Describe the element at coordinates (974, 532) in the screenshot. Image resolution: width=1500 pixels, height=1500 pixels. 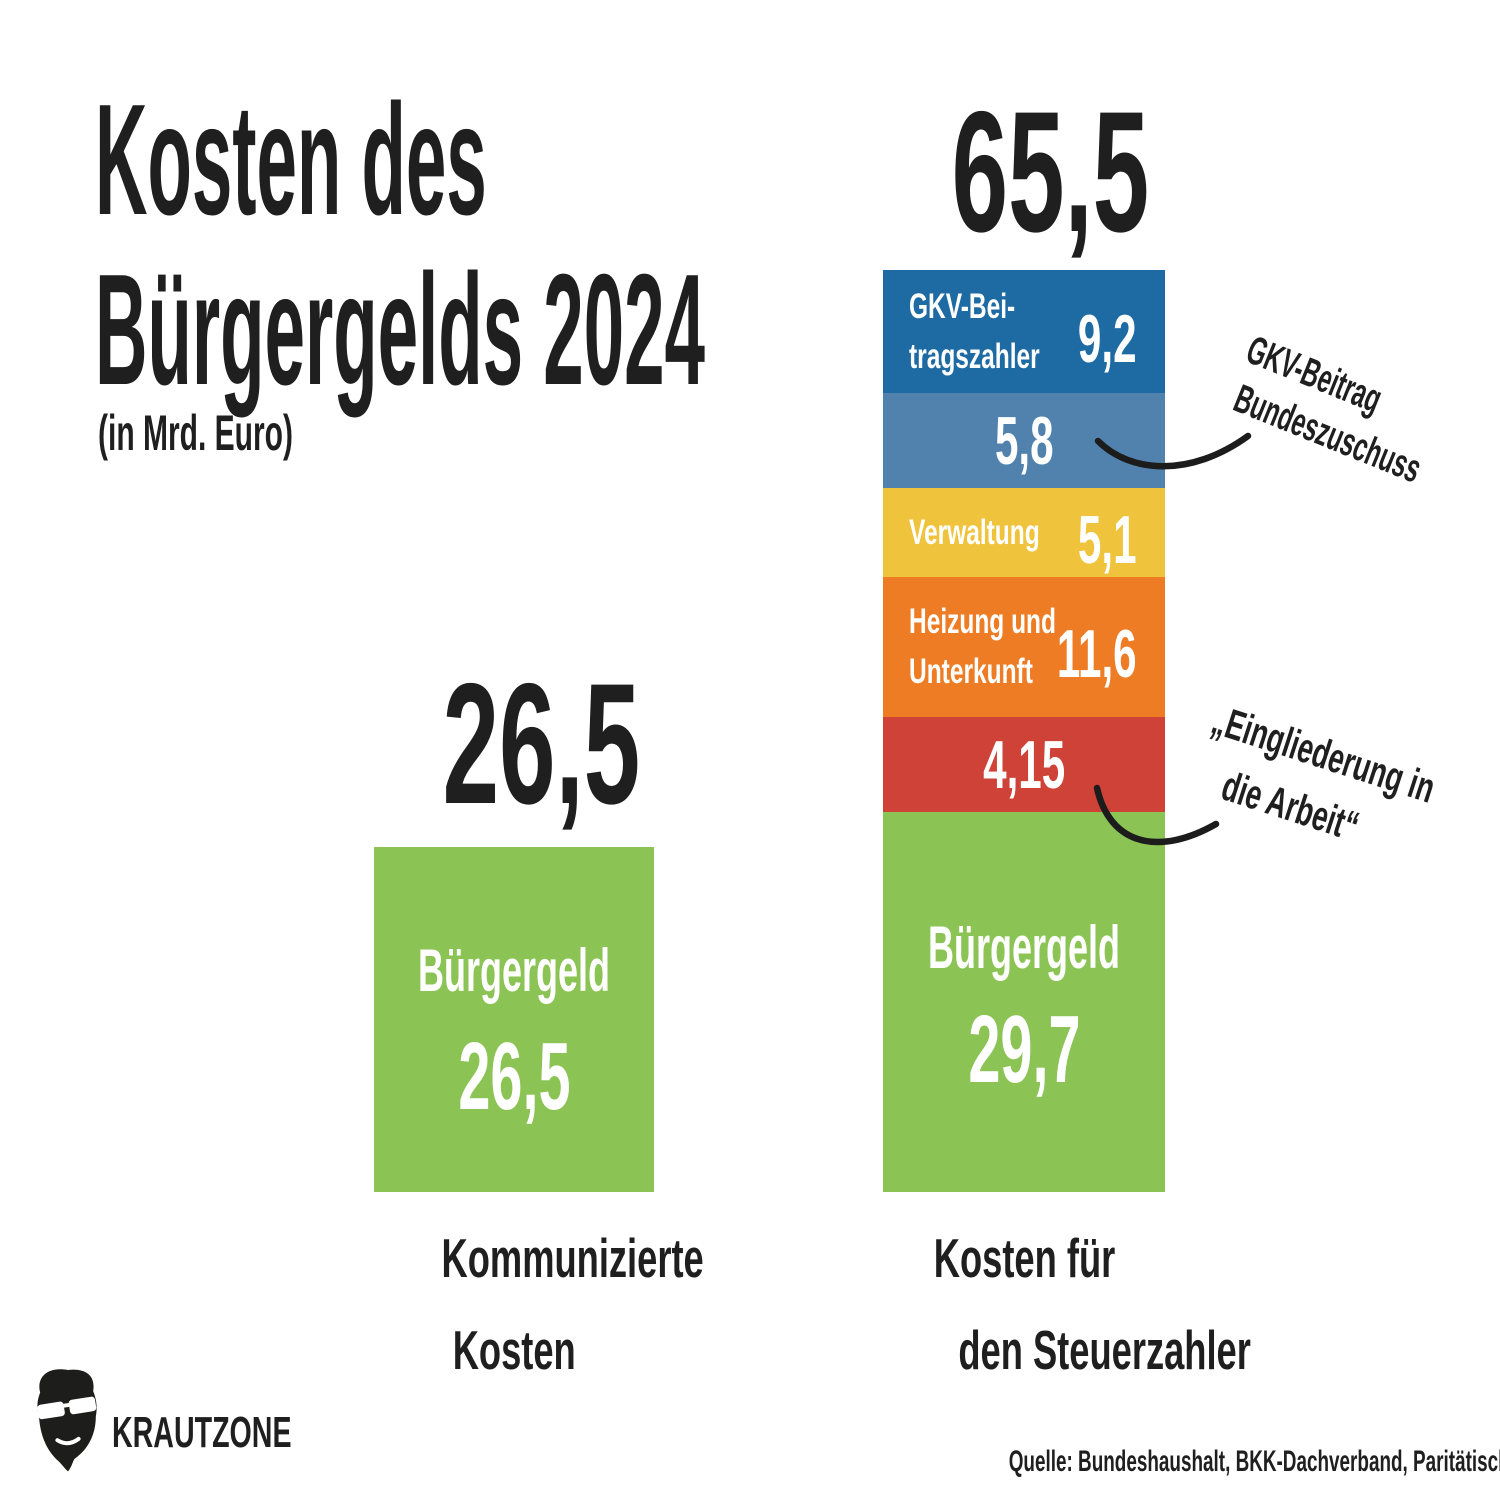
I see `segment-label: Verwaltung` at that location.